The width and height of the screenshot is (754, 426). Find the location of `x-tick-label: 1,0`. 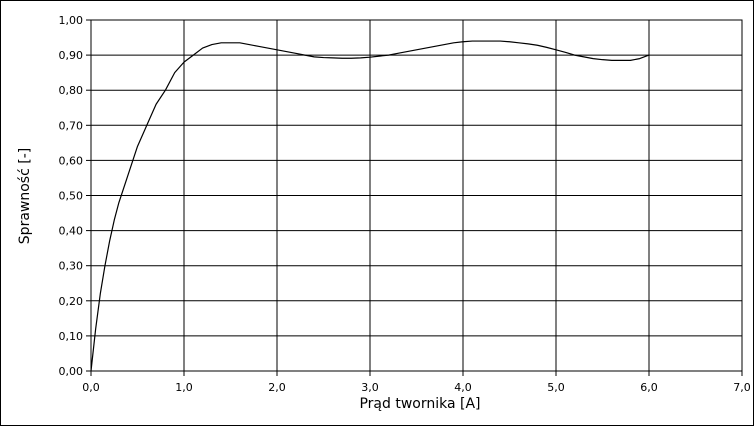

x-tick-label: 1,0 is located at coordinates (184, 387).